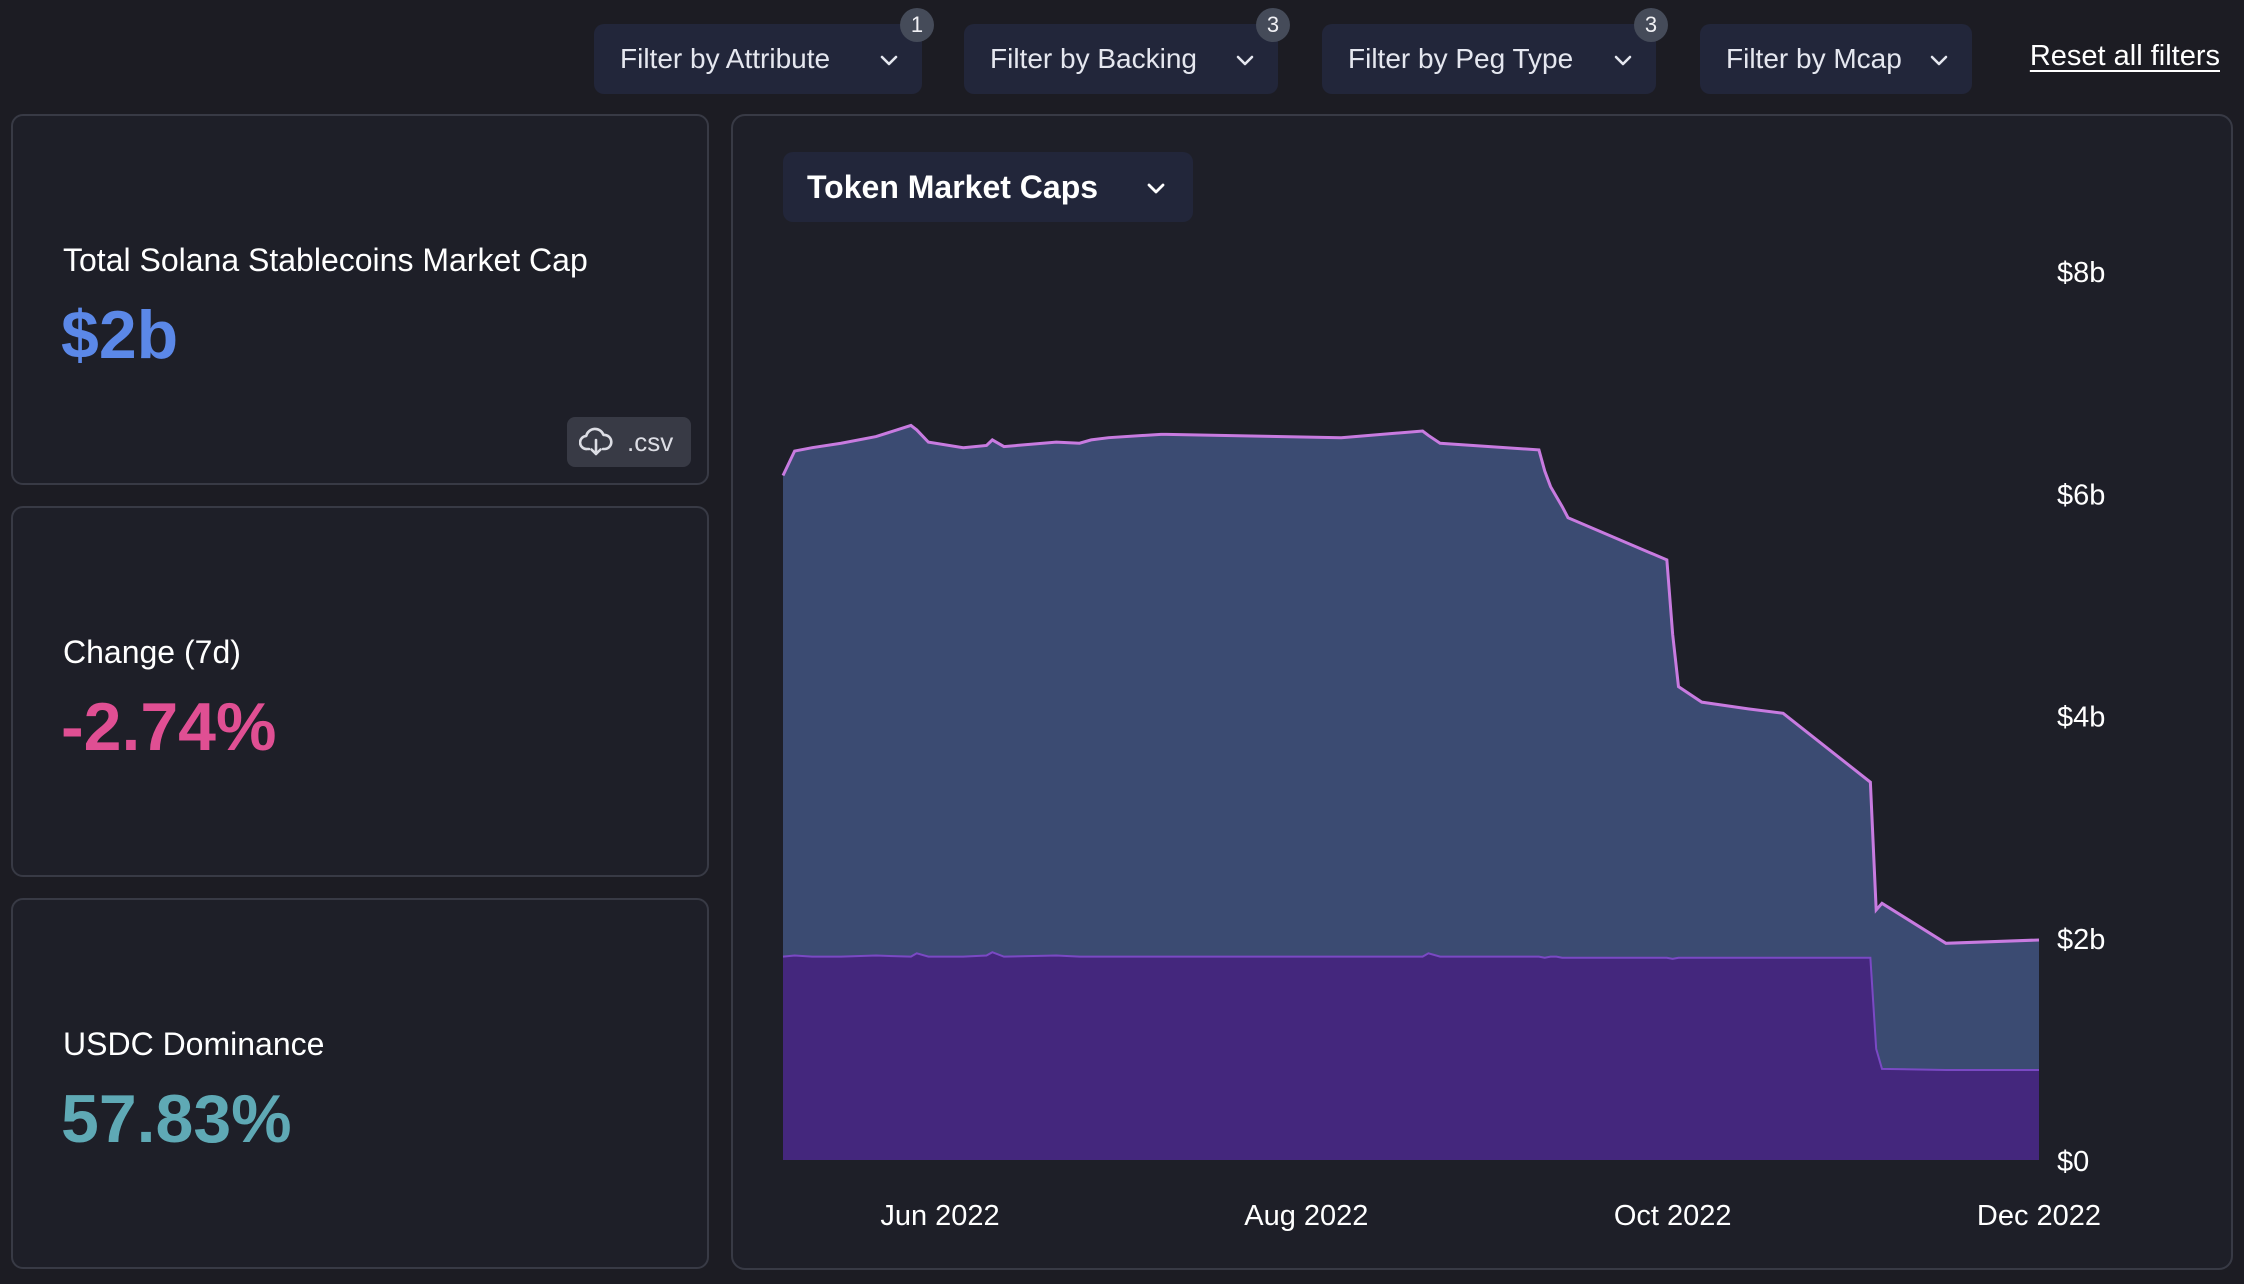 Image resolution: width=2244 pixels, height=1284 pixels. I want to click on card-label: Total Solana Stablecoins Market Cap, so click(325, 260).